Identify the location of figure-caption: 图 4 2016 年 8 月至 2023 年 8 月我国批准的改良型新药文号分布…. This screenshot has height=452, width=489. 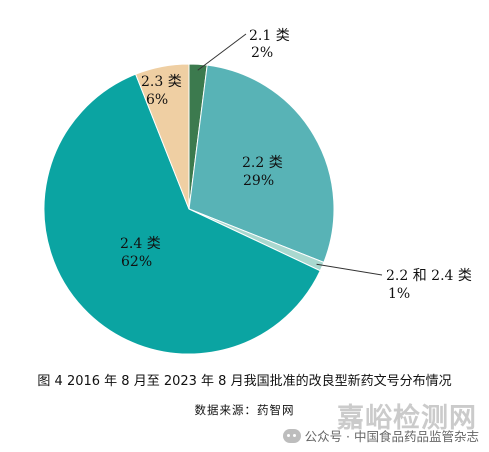
(244, 381).